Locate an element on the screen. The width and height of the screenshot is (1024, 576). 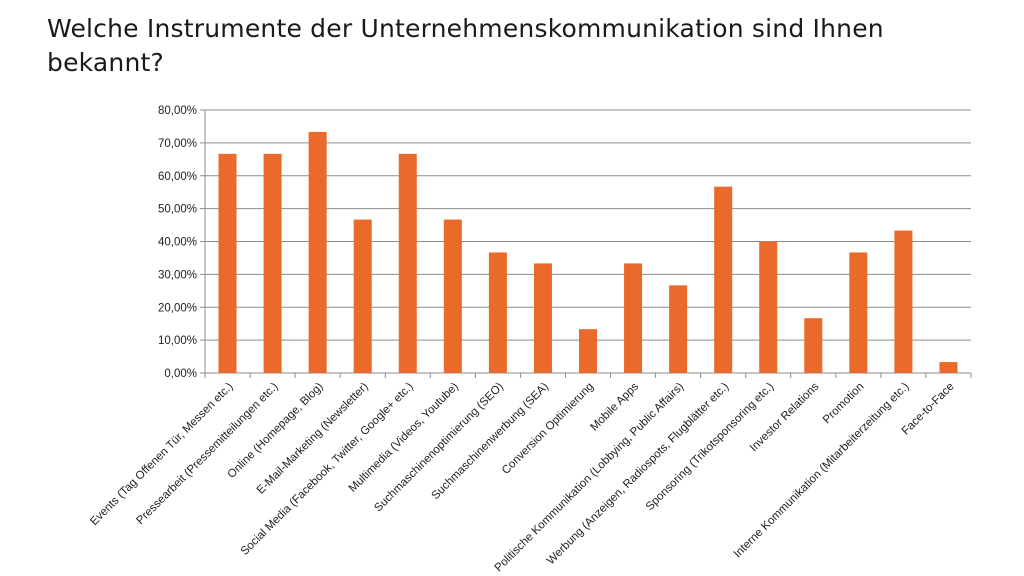
y-tick-label: 40,00% is located at coordinates (177, 243).